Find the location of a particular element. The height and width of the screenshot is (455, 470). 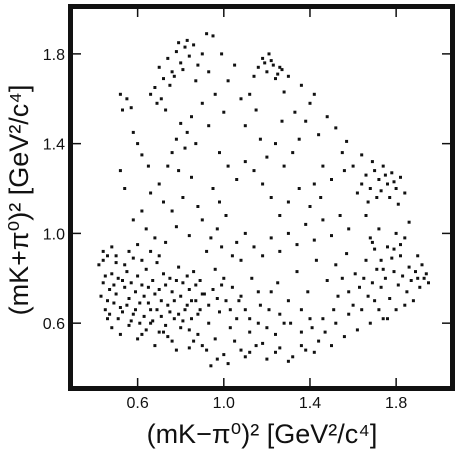

x-tick-label: 1.0 is located at coordinates (224, 403).